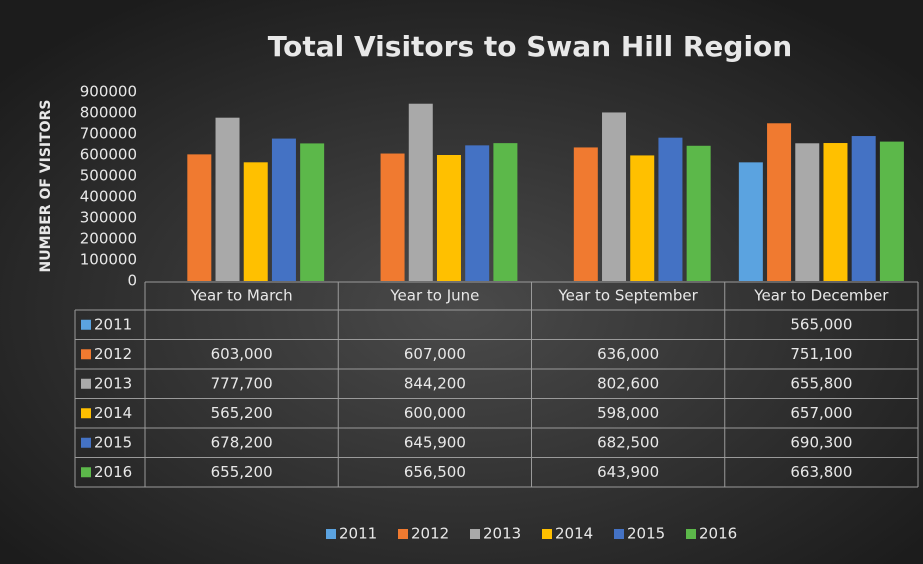 Image resolution: width=923 pixels, height=564 pixels. I want to click on y-axis-label: NUMBER OF VISITORS, so click(46, 186).